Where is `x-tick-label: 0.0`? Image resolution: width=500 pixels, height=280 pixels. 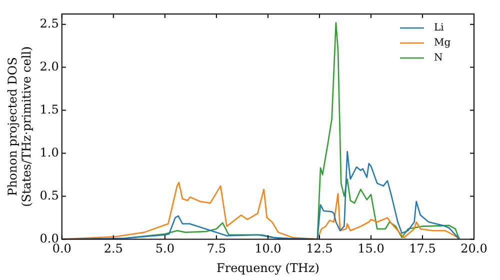
x-tick-label: 0.0 is located at coordinates (62, 249).